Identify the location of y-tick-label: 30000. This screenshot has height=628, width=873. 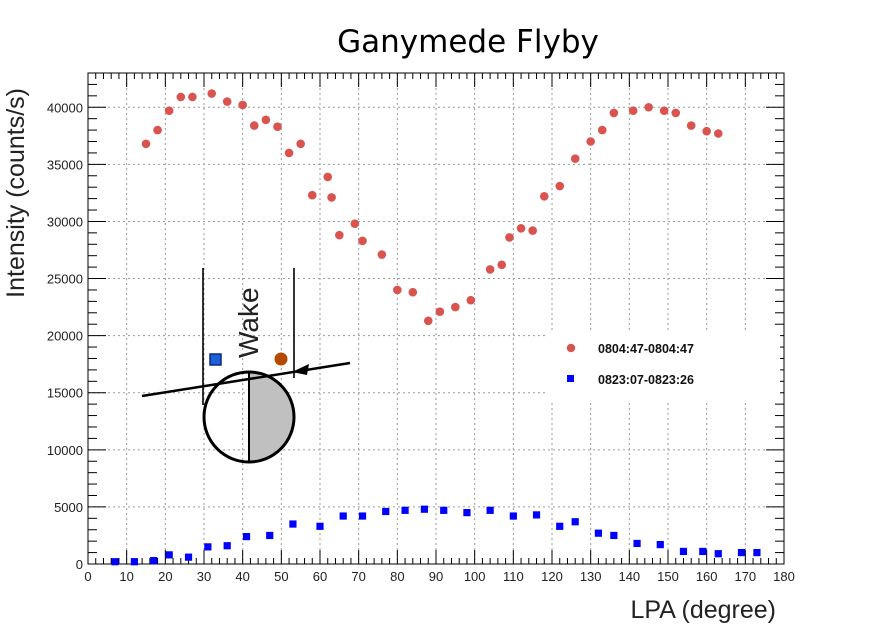
(65, 221).